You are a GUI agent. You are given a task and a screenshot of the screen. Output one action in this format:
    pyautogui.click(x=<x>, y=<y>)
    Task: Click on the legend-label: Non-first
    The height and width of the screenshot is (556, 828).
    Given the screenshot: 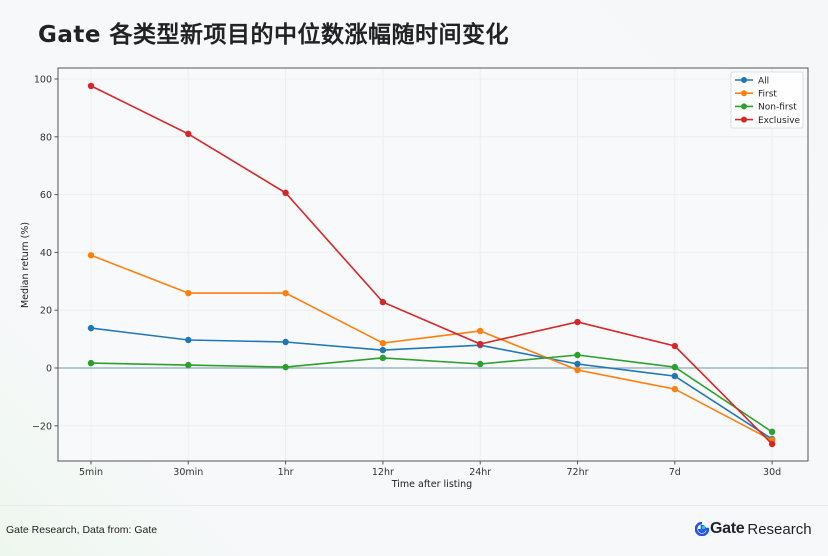 What is the action you would take?
    pyautogui.click(x=777, y=108)
    